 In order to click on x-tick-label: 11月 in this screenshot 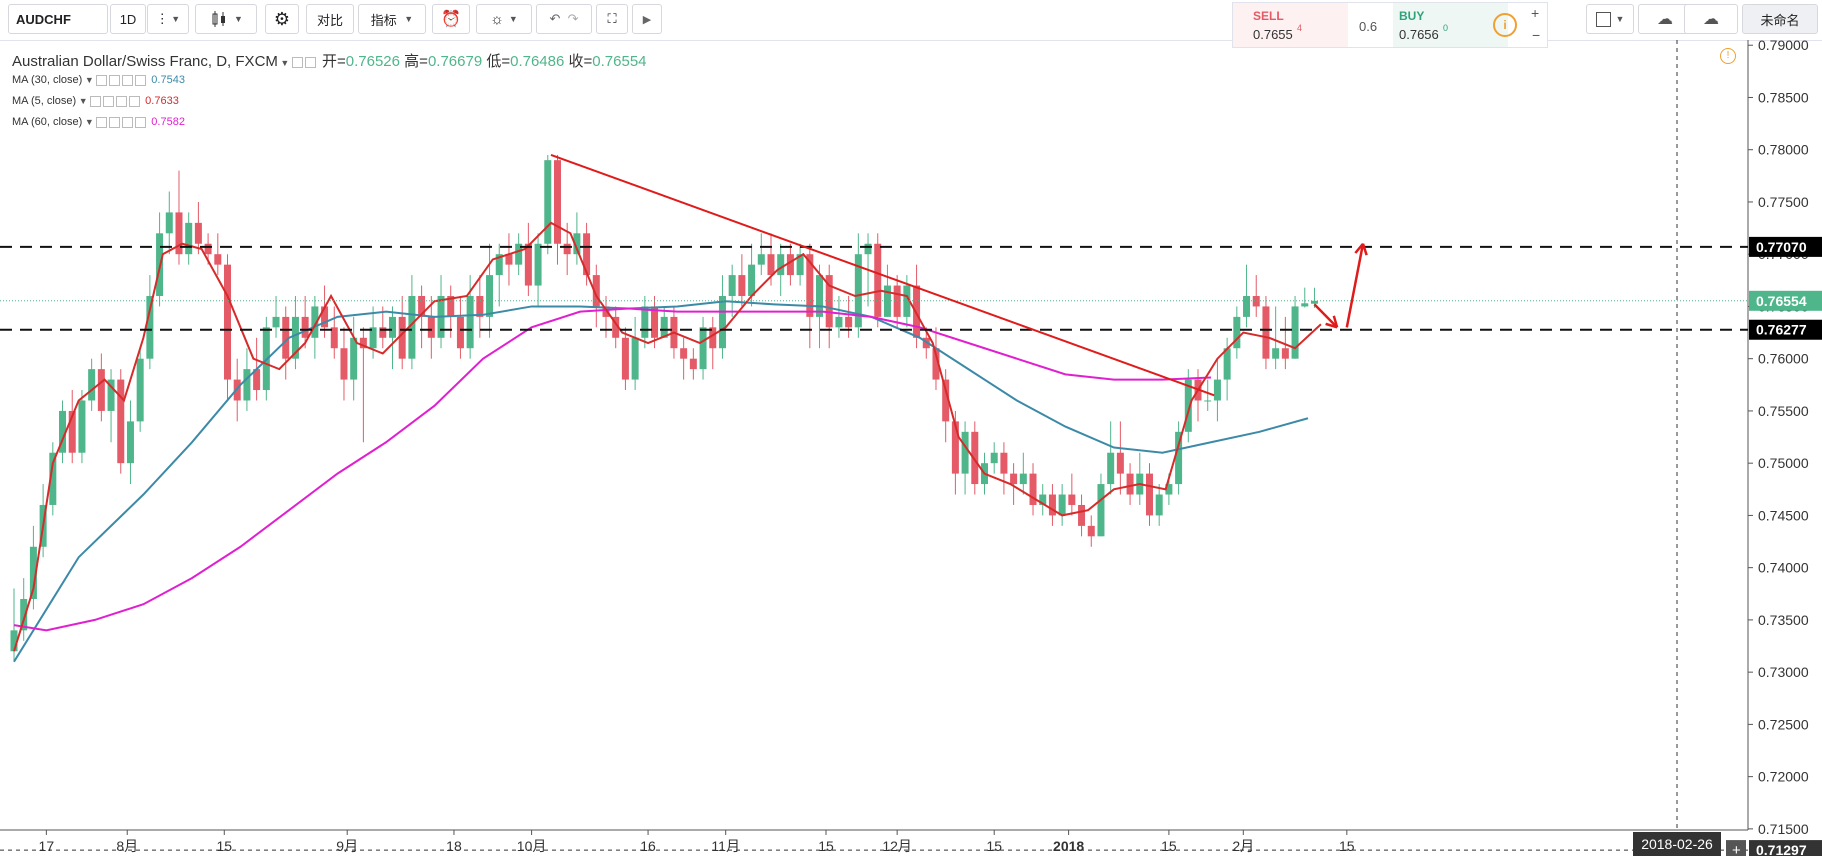, I will do `click(725, 846)`.